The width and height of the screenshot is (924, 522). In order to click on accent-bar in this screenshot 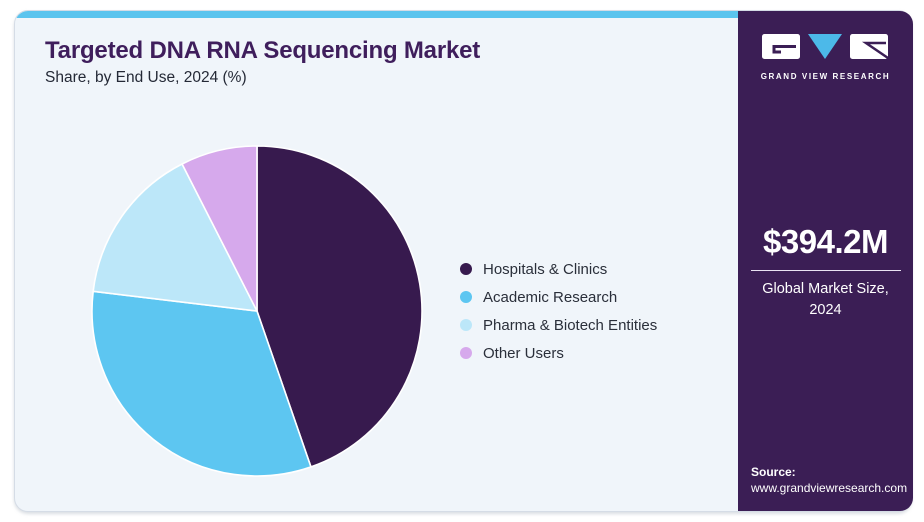, I will do `click(376, 14)`.